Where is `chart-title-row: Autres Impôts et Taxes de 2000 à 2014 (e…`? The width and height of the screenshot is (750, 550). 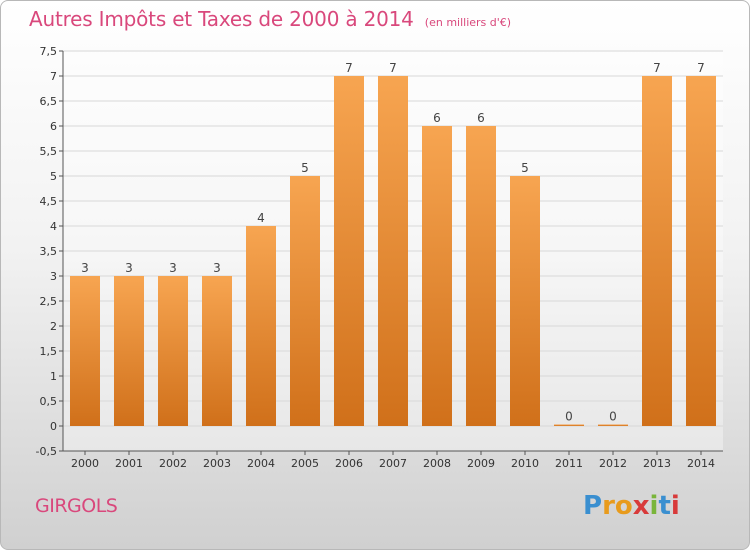
chart-title-row: Autres Impôts et Taxes de 2000 à 2014 (e… is located at coordinates (270, 19).